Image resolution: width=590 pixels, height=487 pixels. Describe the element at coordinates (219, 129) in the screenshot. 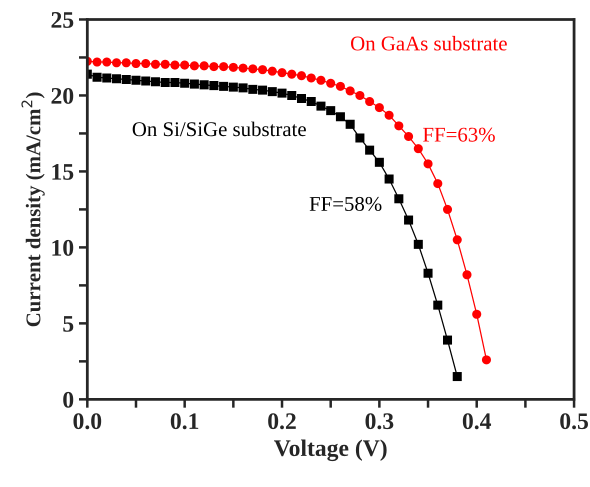

I see `series-label: On Si/SiGe substrate` at that location.